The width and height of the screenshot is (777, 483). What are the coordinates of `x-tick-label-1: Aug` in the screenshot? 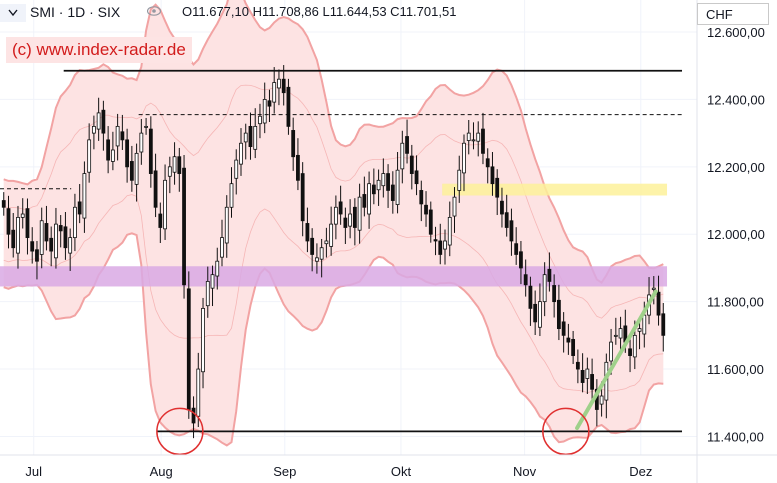 It's located at (161, 471).